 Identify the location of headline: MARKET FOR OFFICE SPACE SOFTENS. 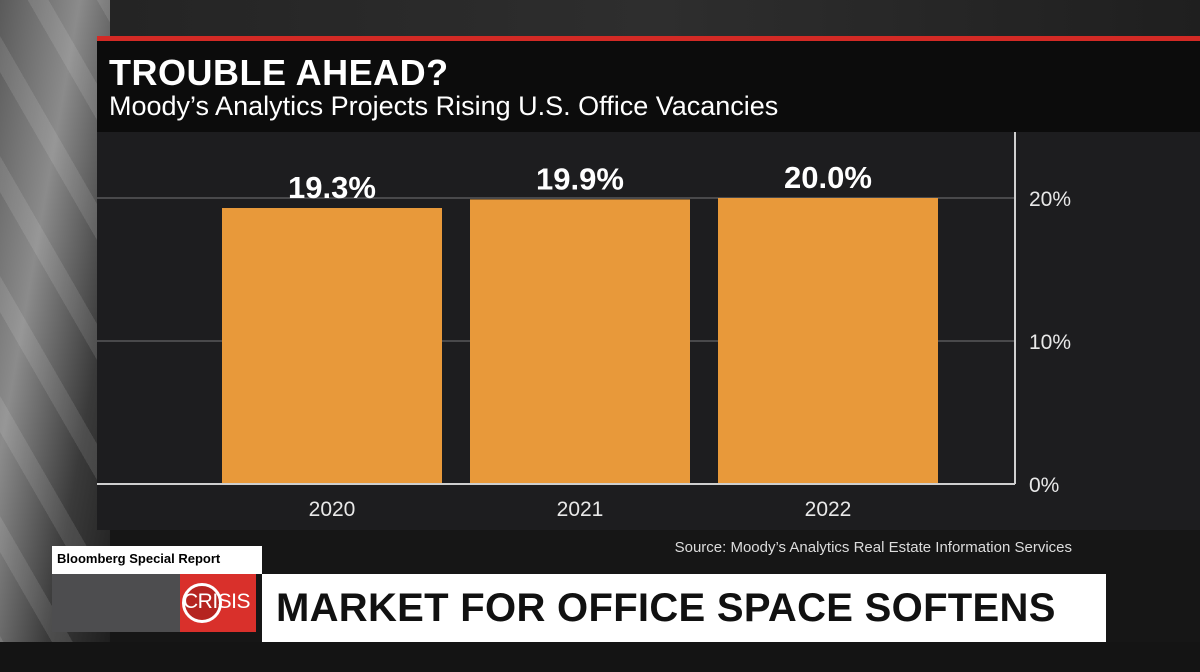
(666, 608).